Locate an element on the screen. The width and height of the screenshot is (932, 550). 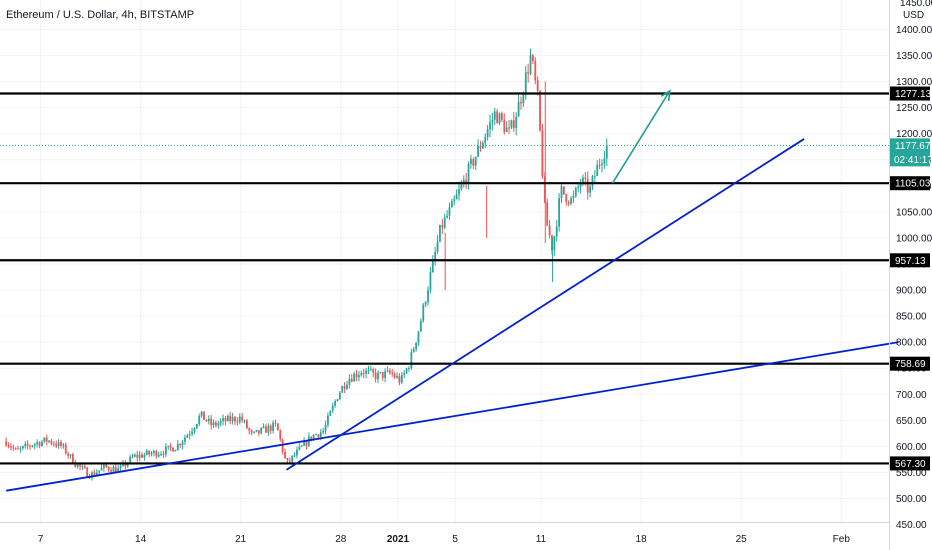
projection-arrow is located at coordinates (641, 136).